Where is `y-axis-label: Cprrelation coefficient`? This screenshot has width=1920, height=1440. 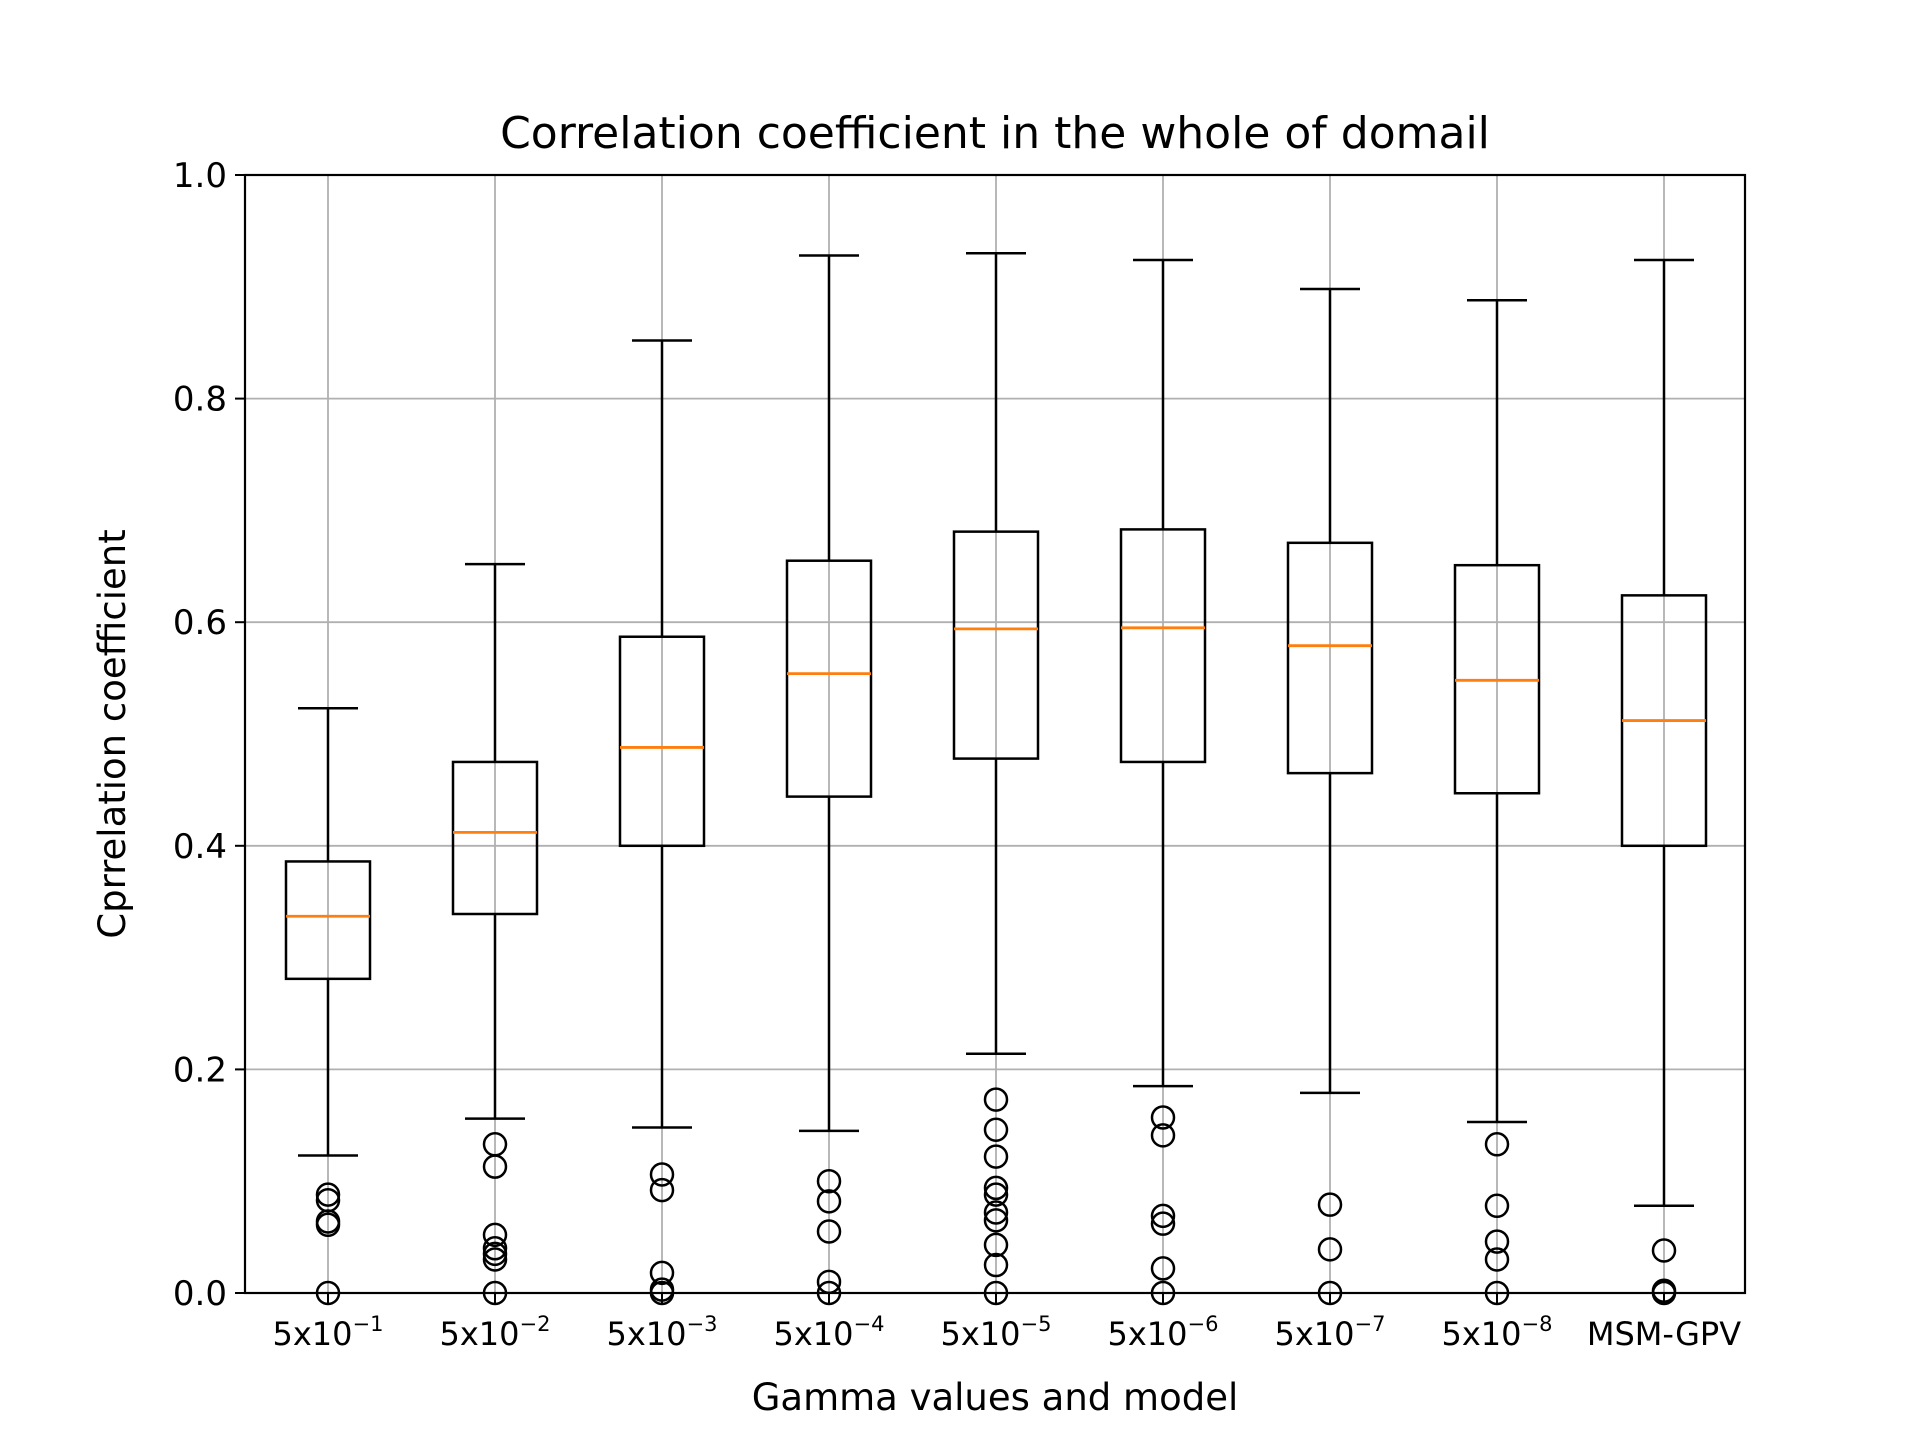 y-axis-label: Cprrelation coefficient is located at coordinates (112, 734).